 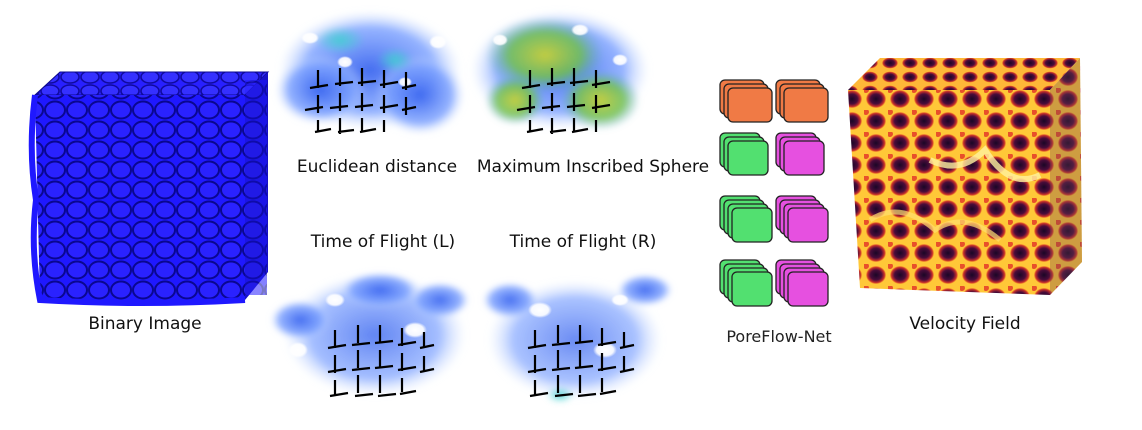 I want to click on time-of-flight-r-label: Time of Flight (R), so click(x=583, y=242).